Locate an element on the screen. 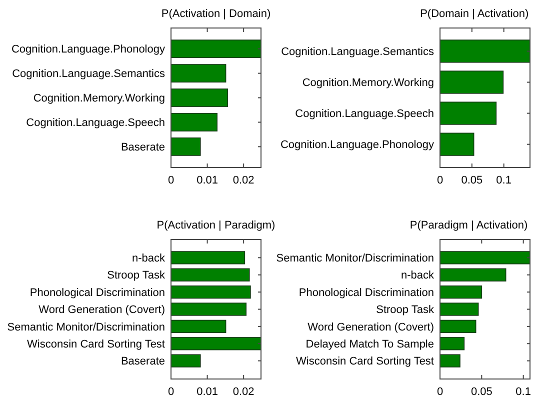 The width and height of the screenshot is (538, 415). chart-title: P(Activation | Paradigm) is located at coordinates (216, 226).